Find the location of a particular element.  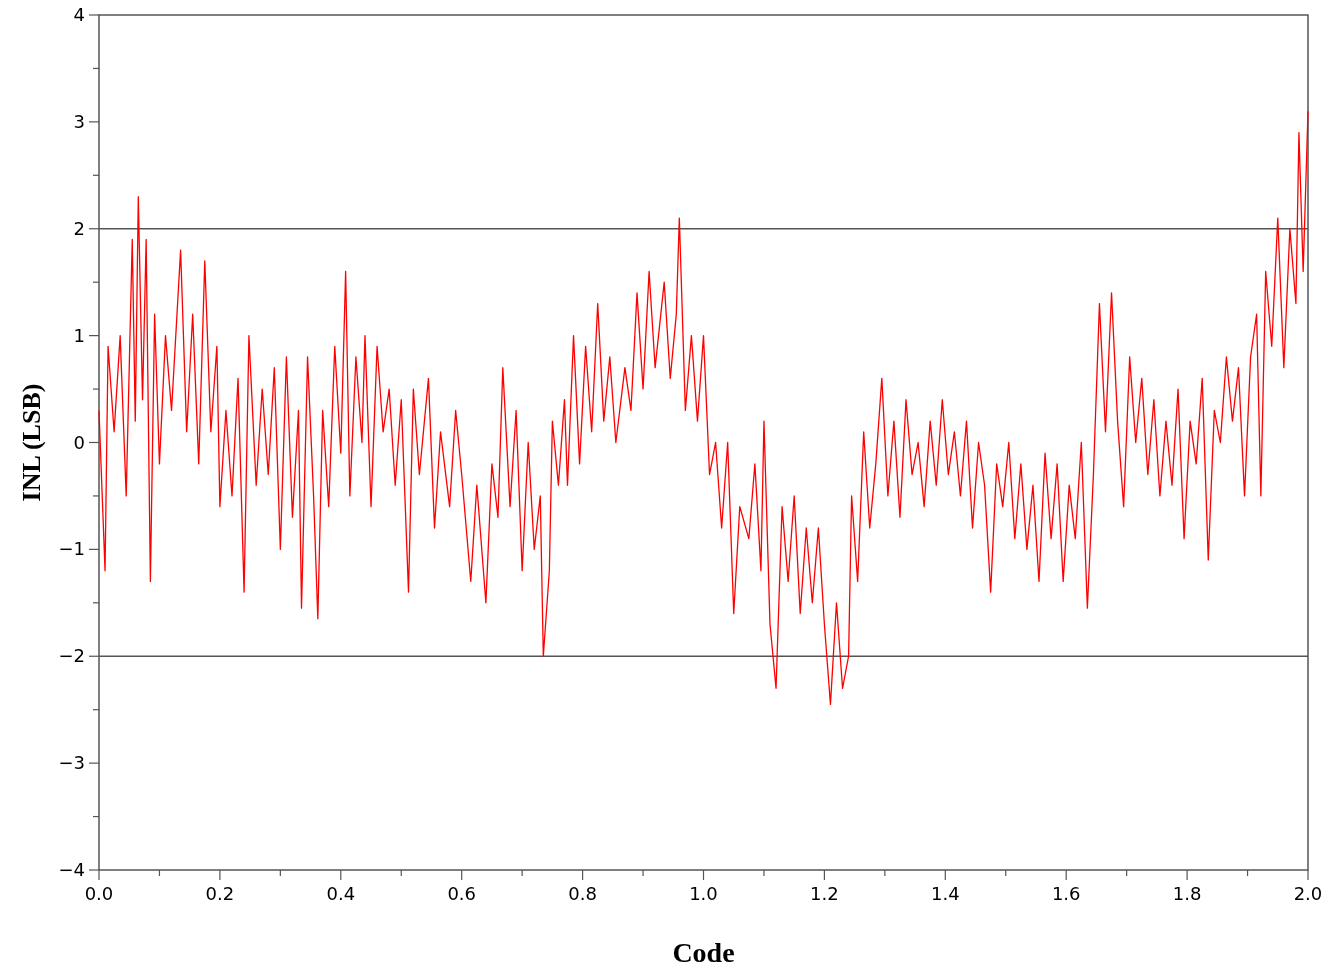

y-tick-label: 0 is located at coordinates (79, 442).